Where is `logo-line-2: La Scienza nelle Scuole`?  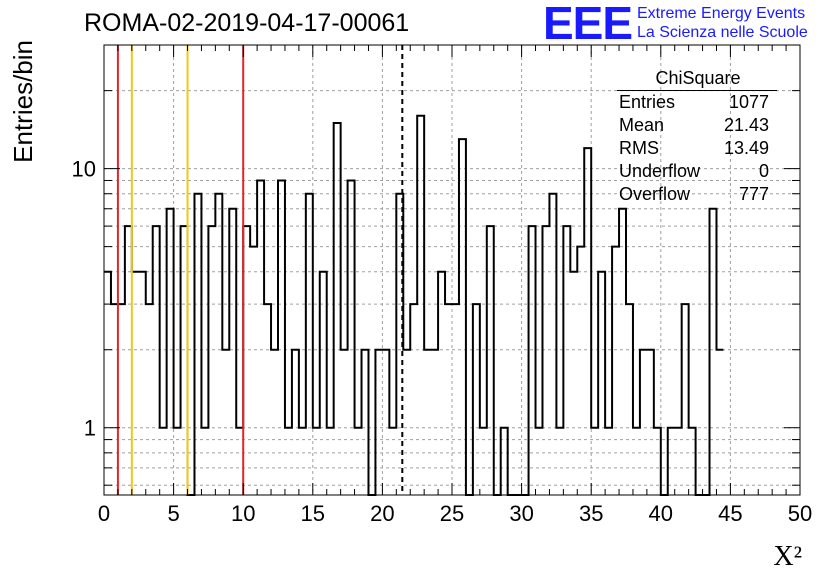
logo-line-2: La Scienza nelle Scuole is located at coordinates (722, 32).